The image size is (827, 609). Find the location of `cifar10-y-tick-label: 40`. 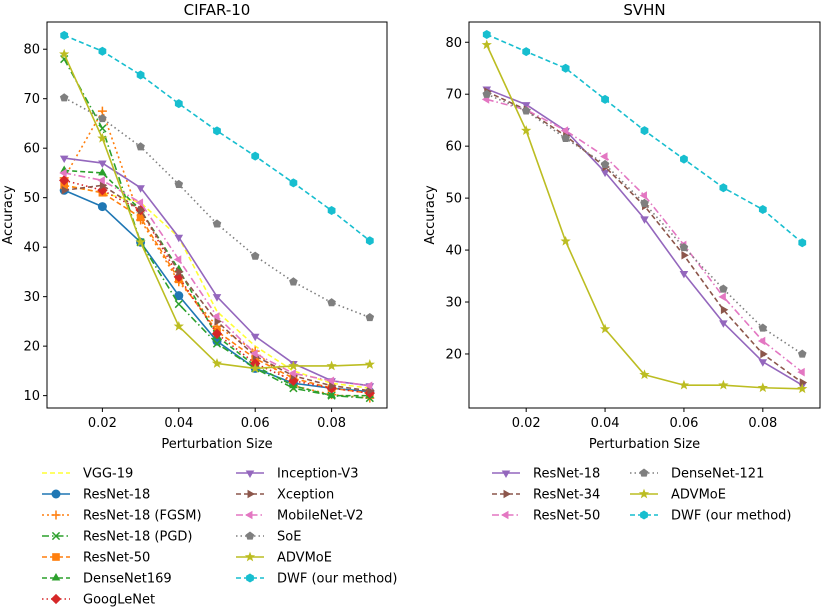

cifar10-y-tick-label: 40 is located at coordinates (31, 248).